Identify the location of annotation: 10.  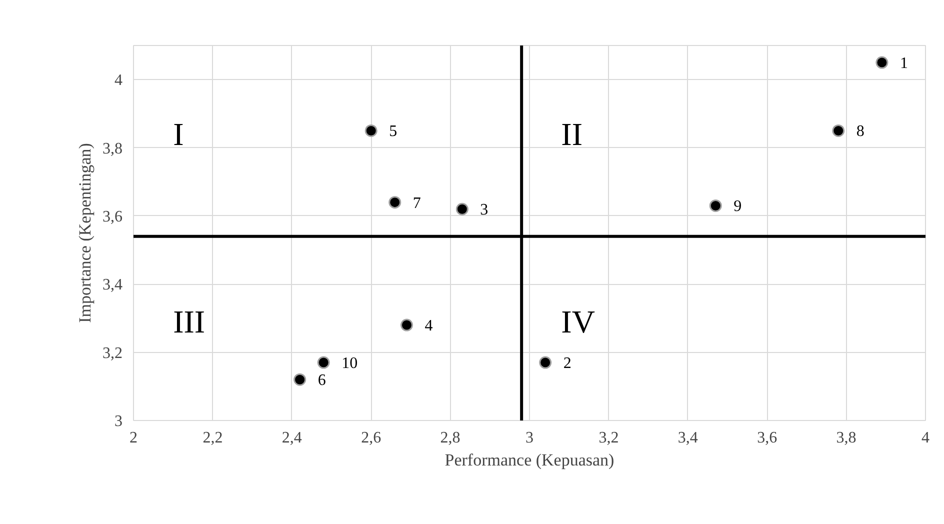
(350, 363).